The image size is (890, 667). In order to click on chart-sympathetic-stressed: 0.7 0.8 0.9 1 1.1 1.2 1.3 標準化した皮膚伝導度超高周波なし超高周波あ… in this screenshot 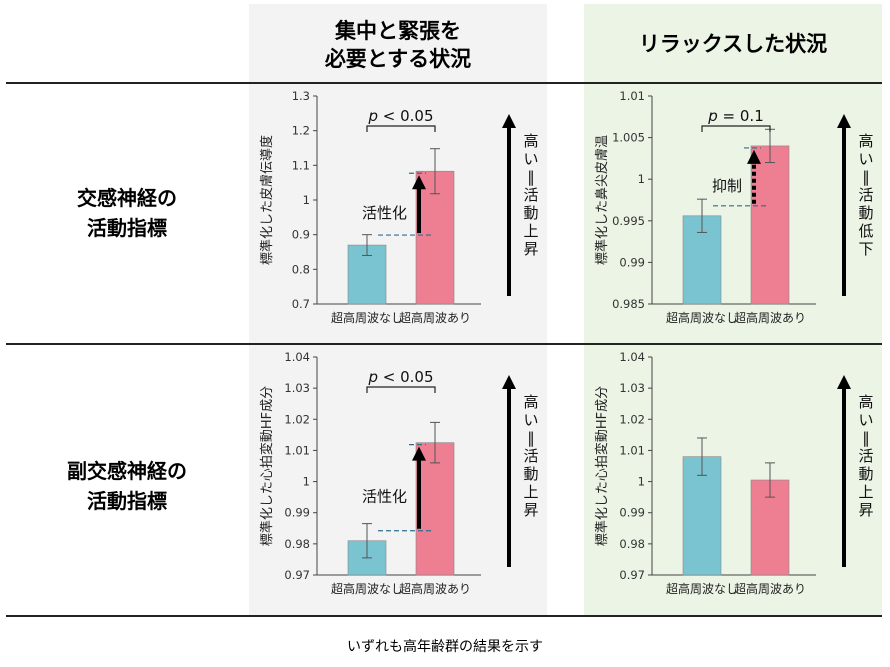, I will do `click(399, 207)`.